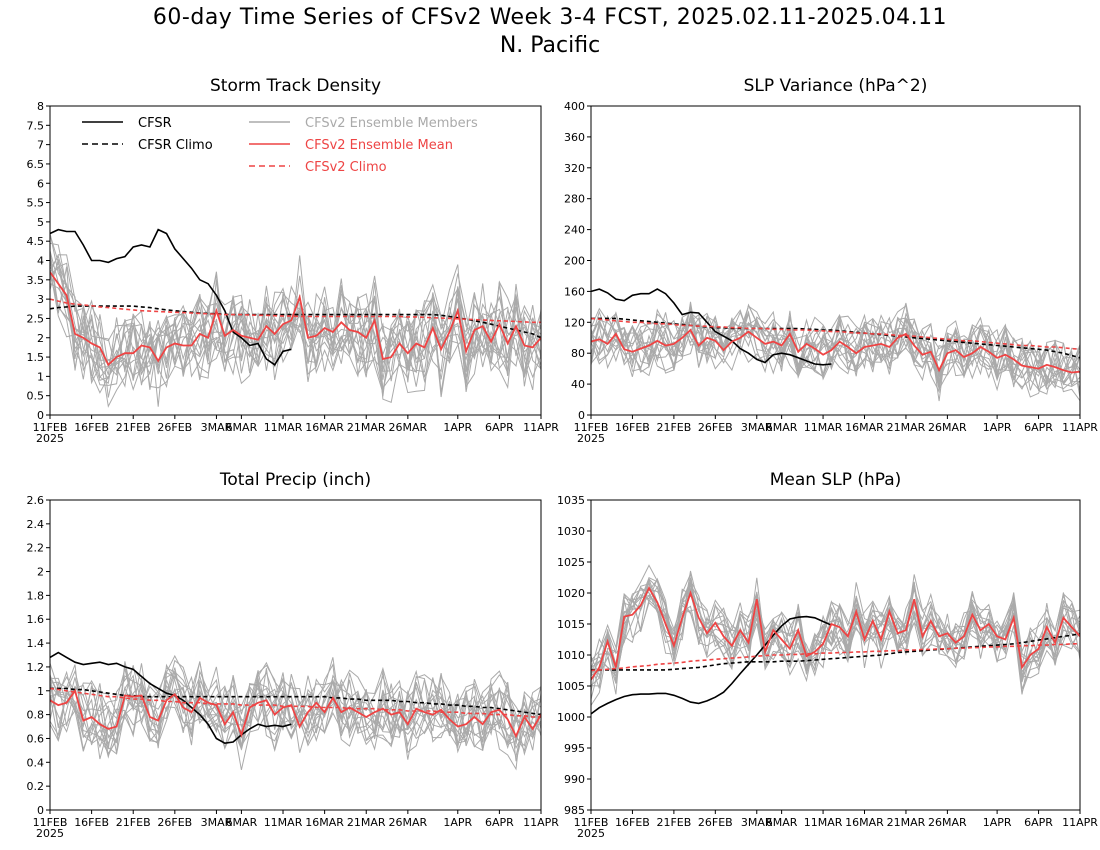 This screenshot has width=1100, height=850. What do you see at coordinates (574, 261) in the screenshot?
I see `y-tick-label: 200` at bounding box center [574, 261].